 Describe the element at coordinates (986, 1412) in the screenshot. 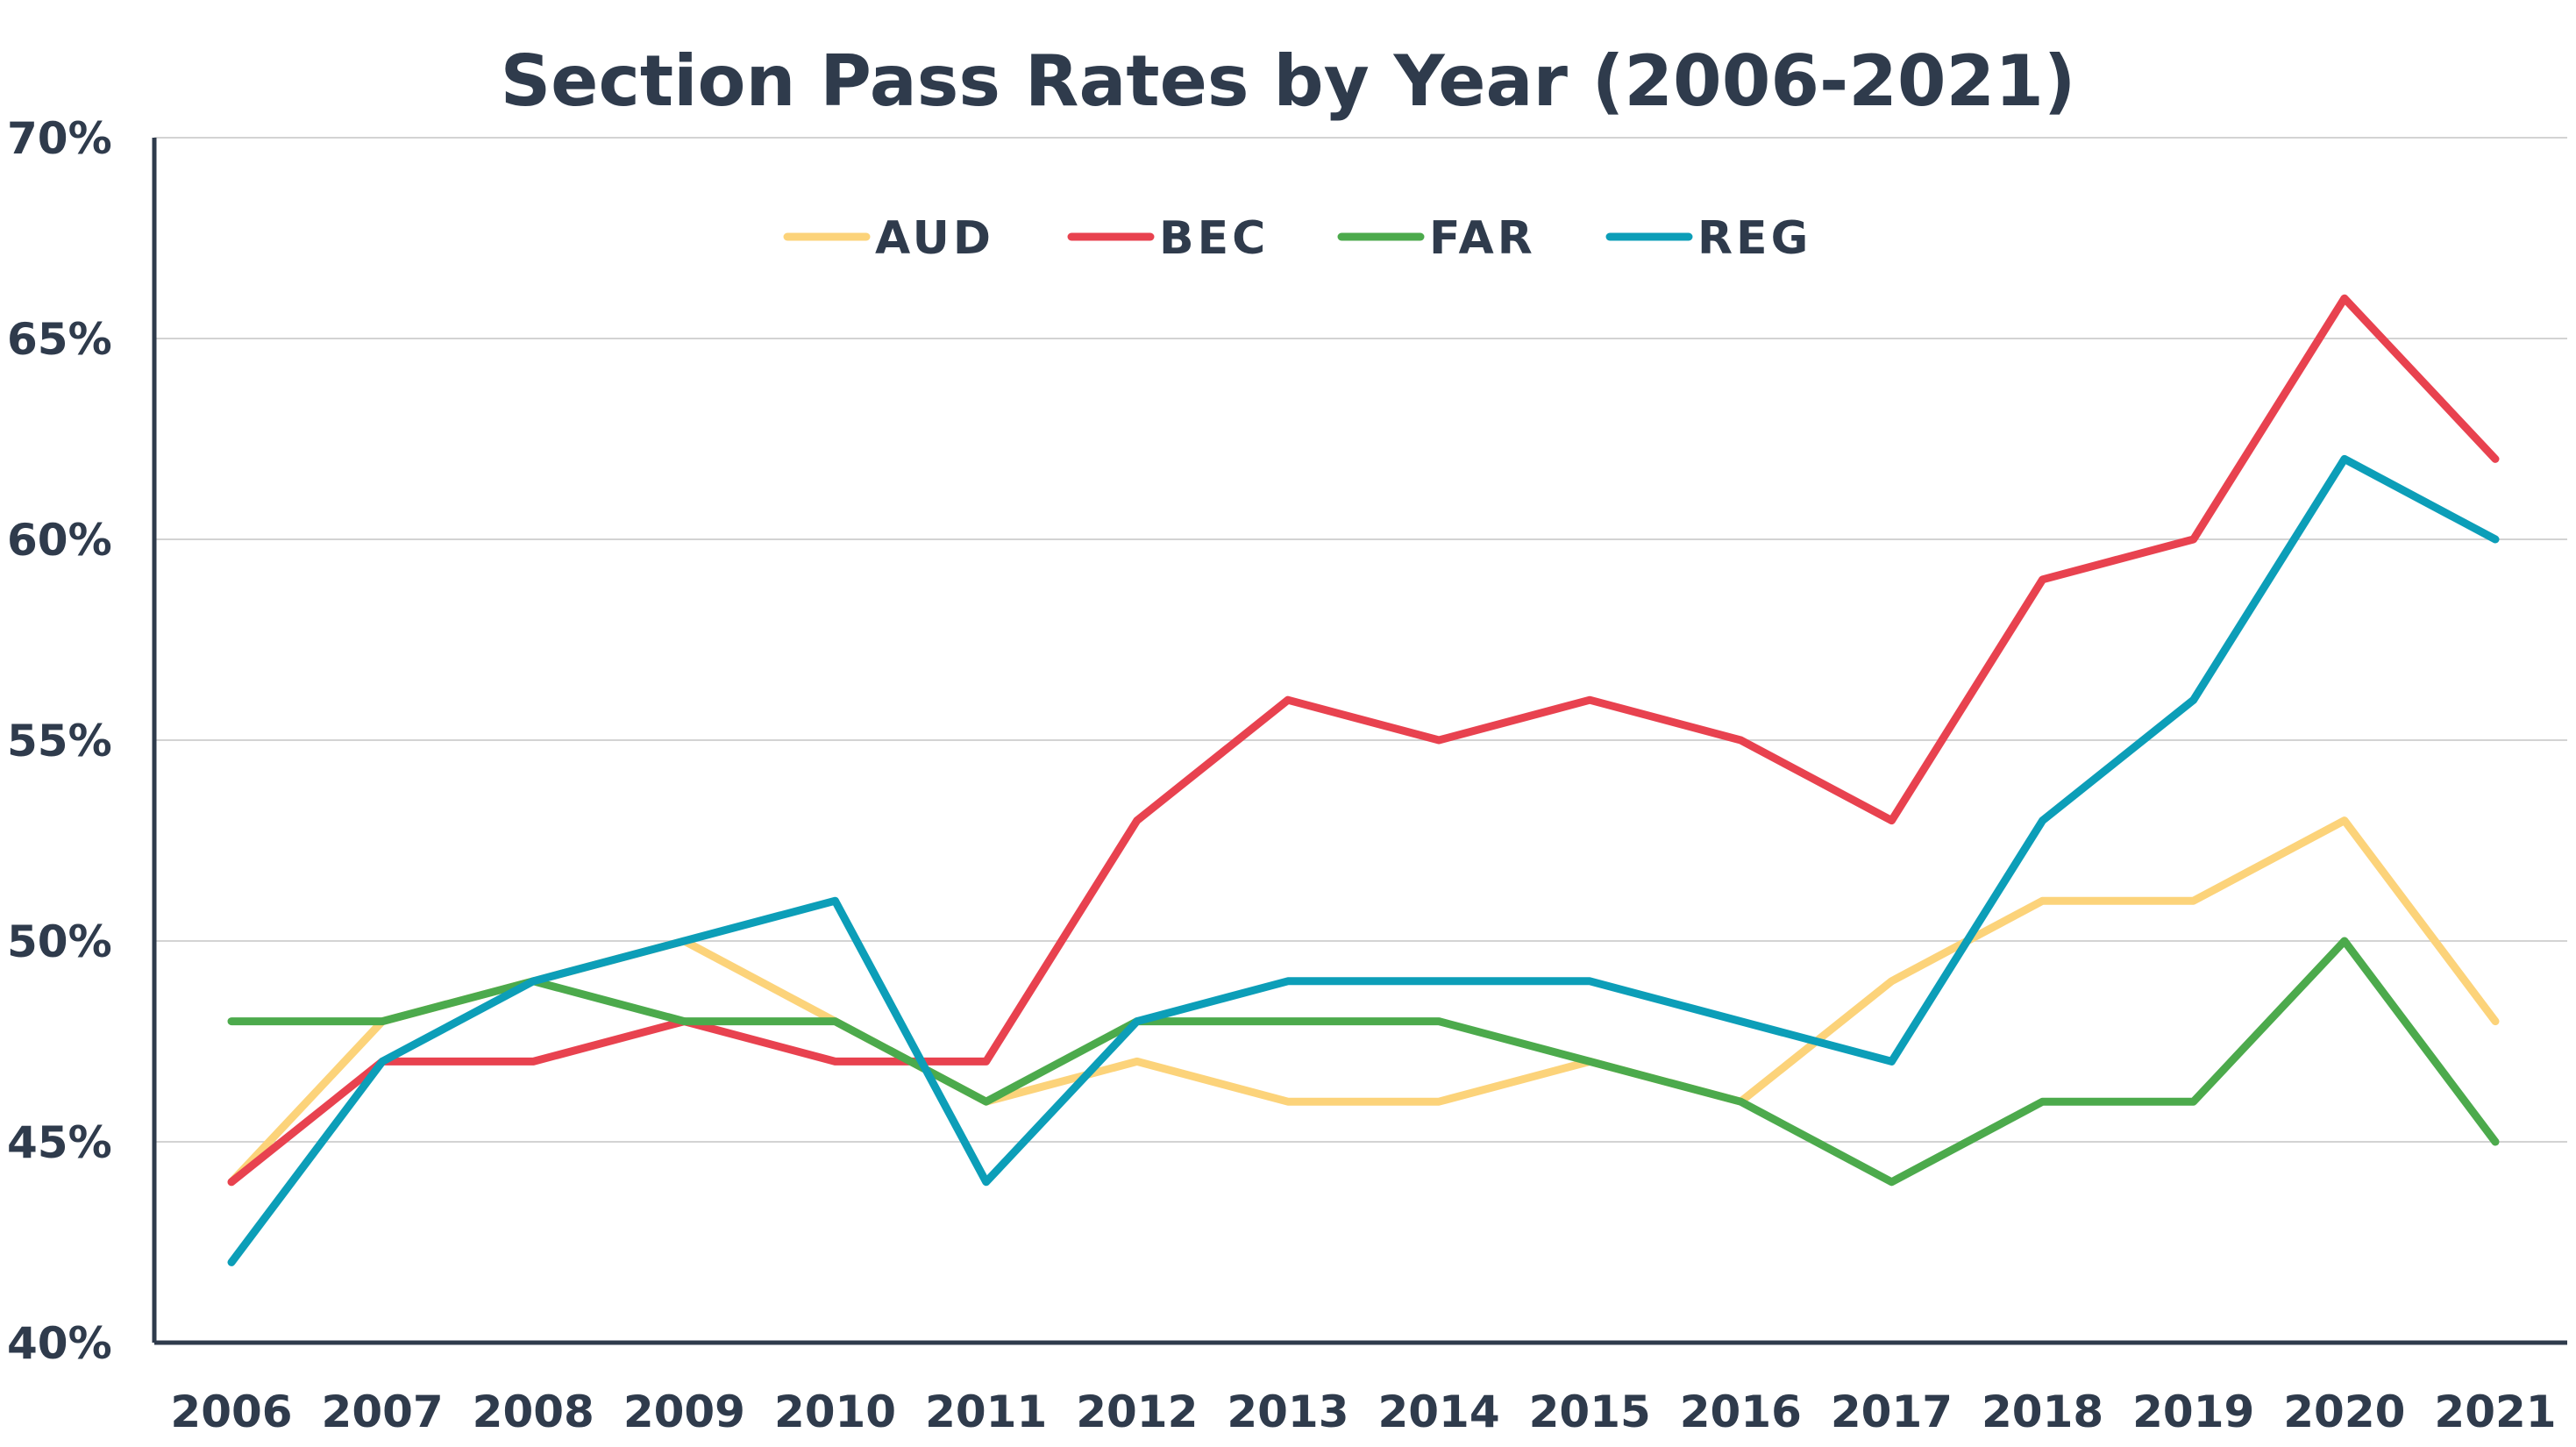

I see `x-tick-label: 2011` at that location.